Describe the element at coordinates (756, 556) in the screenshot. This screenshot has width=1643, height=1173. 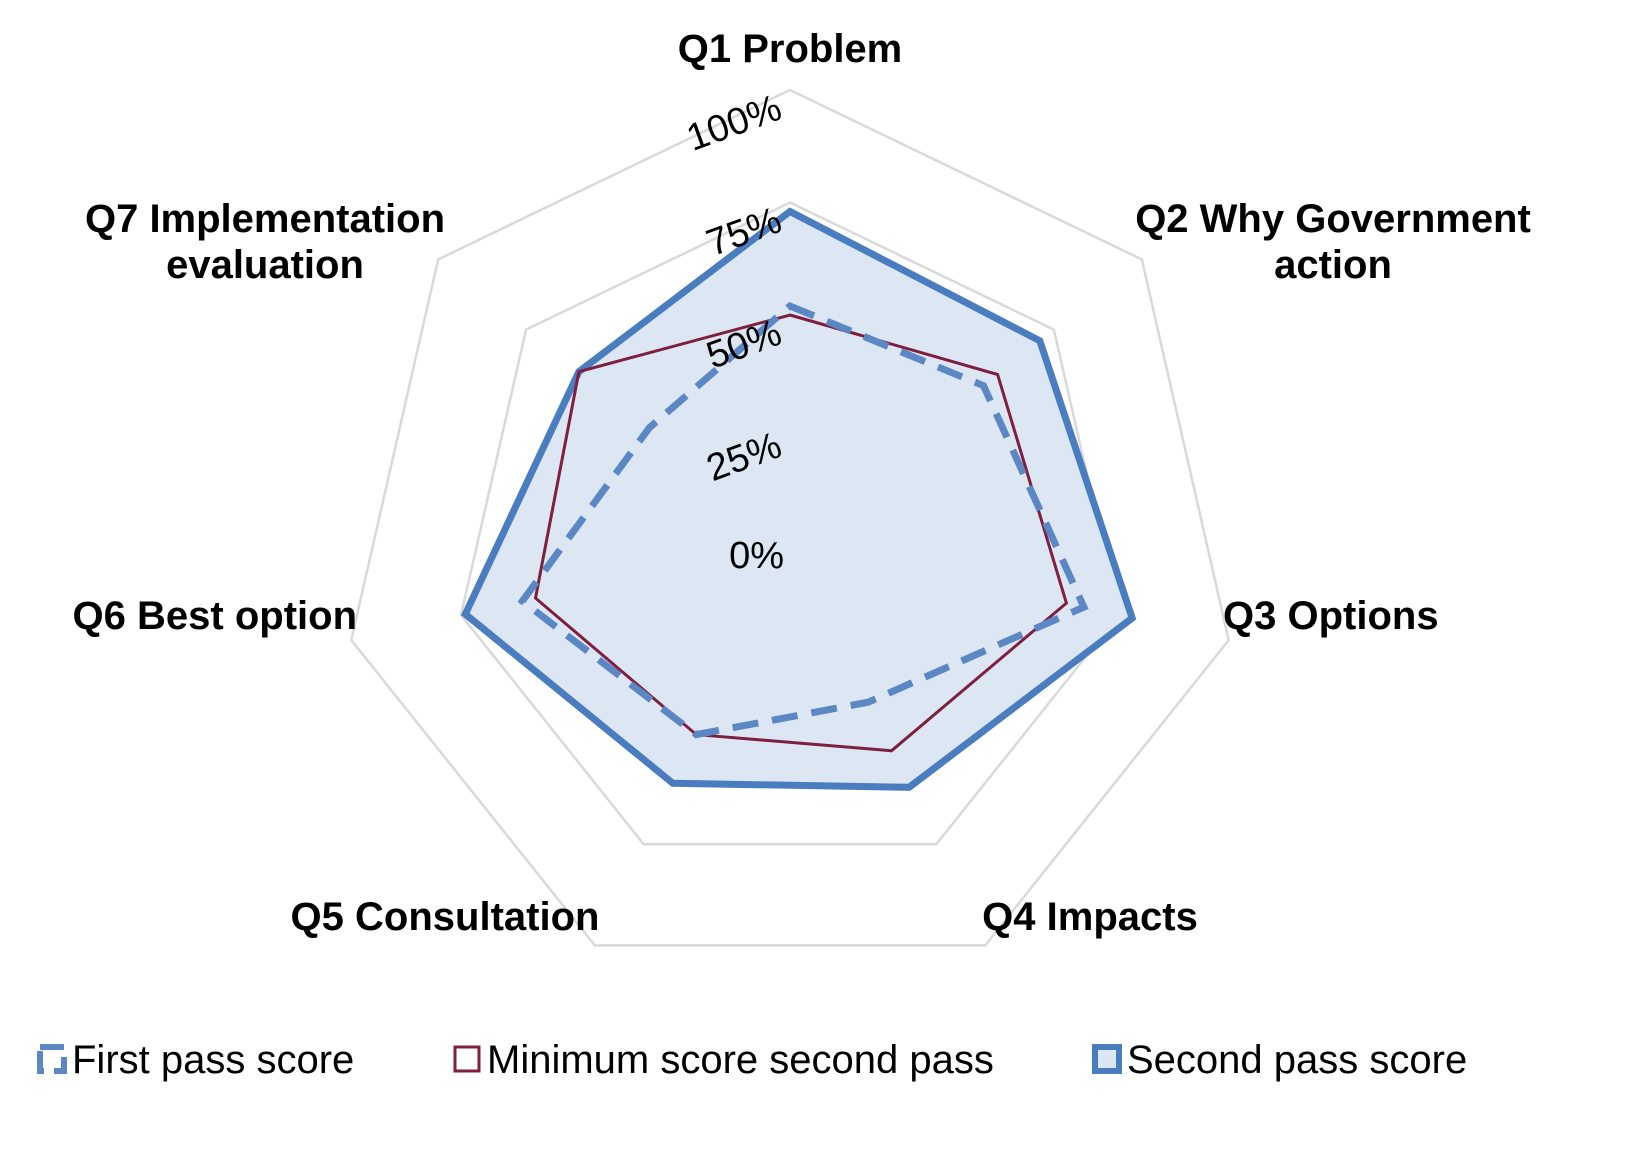
I see `tick-label-0pct: 0%` at that location.